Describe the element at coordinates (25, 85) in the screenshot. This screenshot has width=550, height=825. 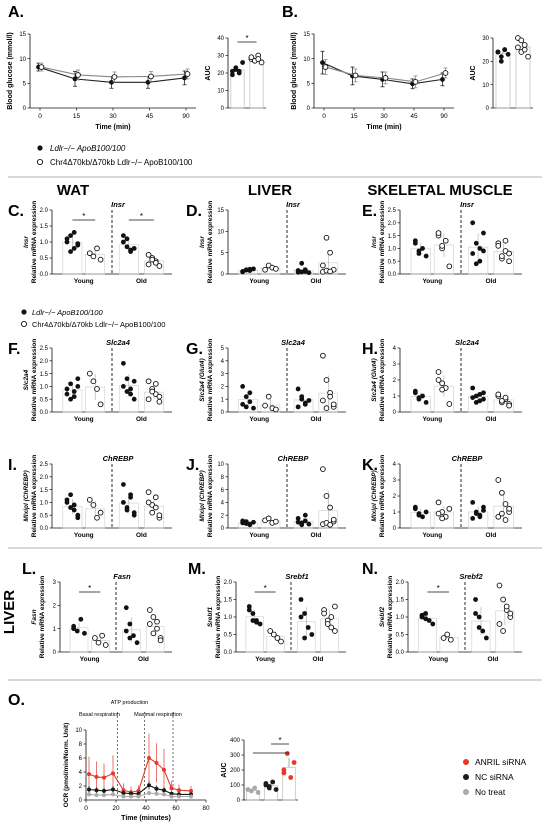
I see `panel-a-y-tick-label: 5` at that location.